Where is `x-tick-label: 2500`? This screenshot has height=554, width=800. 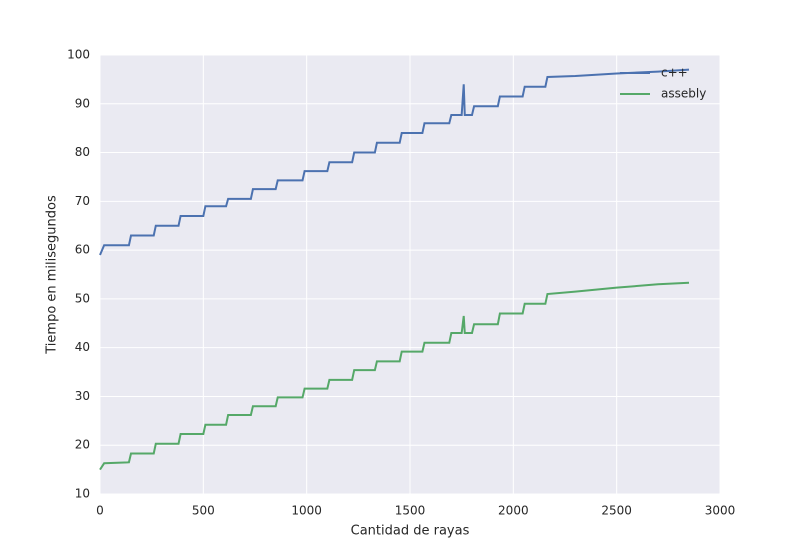
x-tick-label: 2500 is located at coordinates (616, 511).